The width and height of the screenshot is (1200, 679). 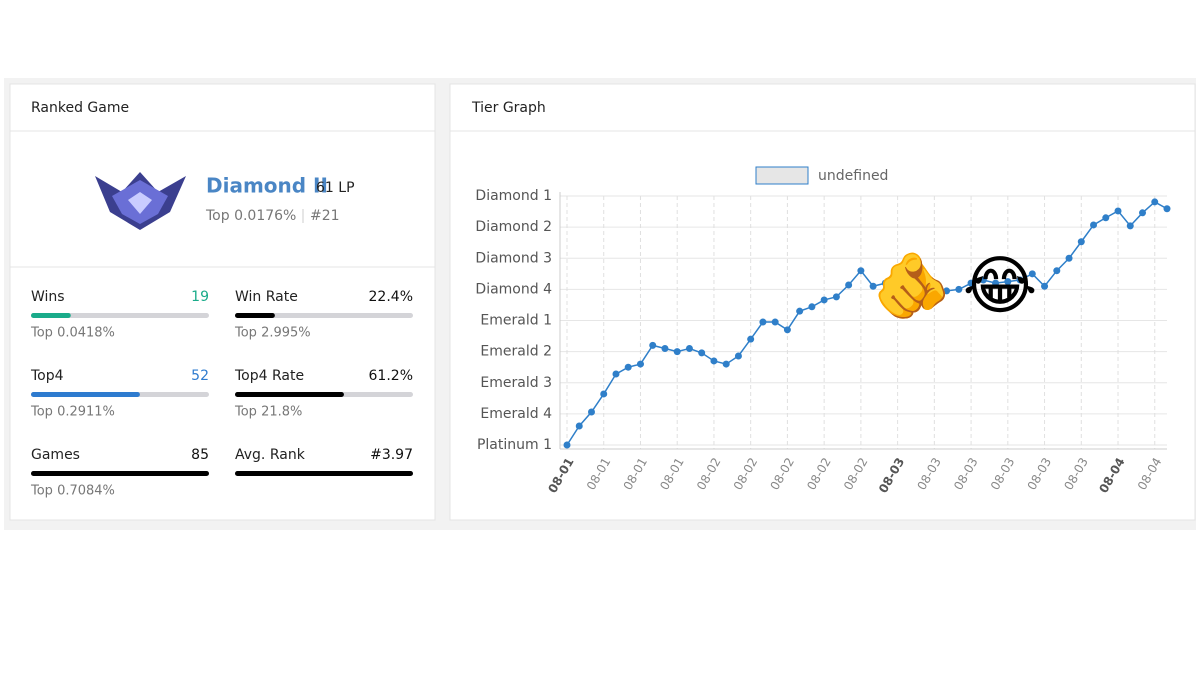 What do you see at coordinates (272, 333) in the screenshot?
I see `stat-sub: Top 2.995%` at bounding box center [272, 333].